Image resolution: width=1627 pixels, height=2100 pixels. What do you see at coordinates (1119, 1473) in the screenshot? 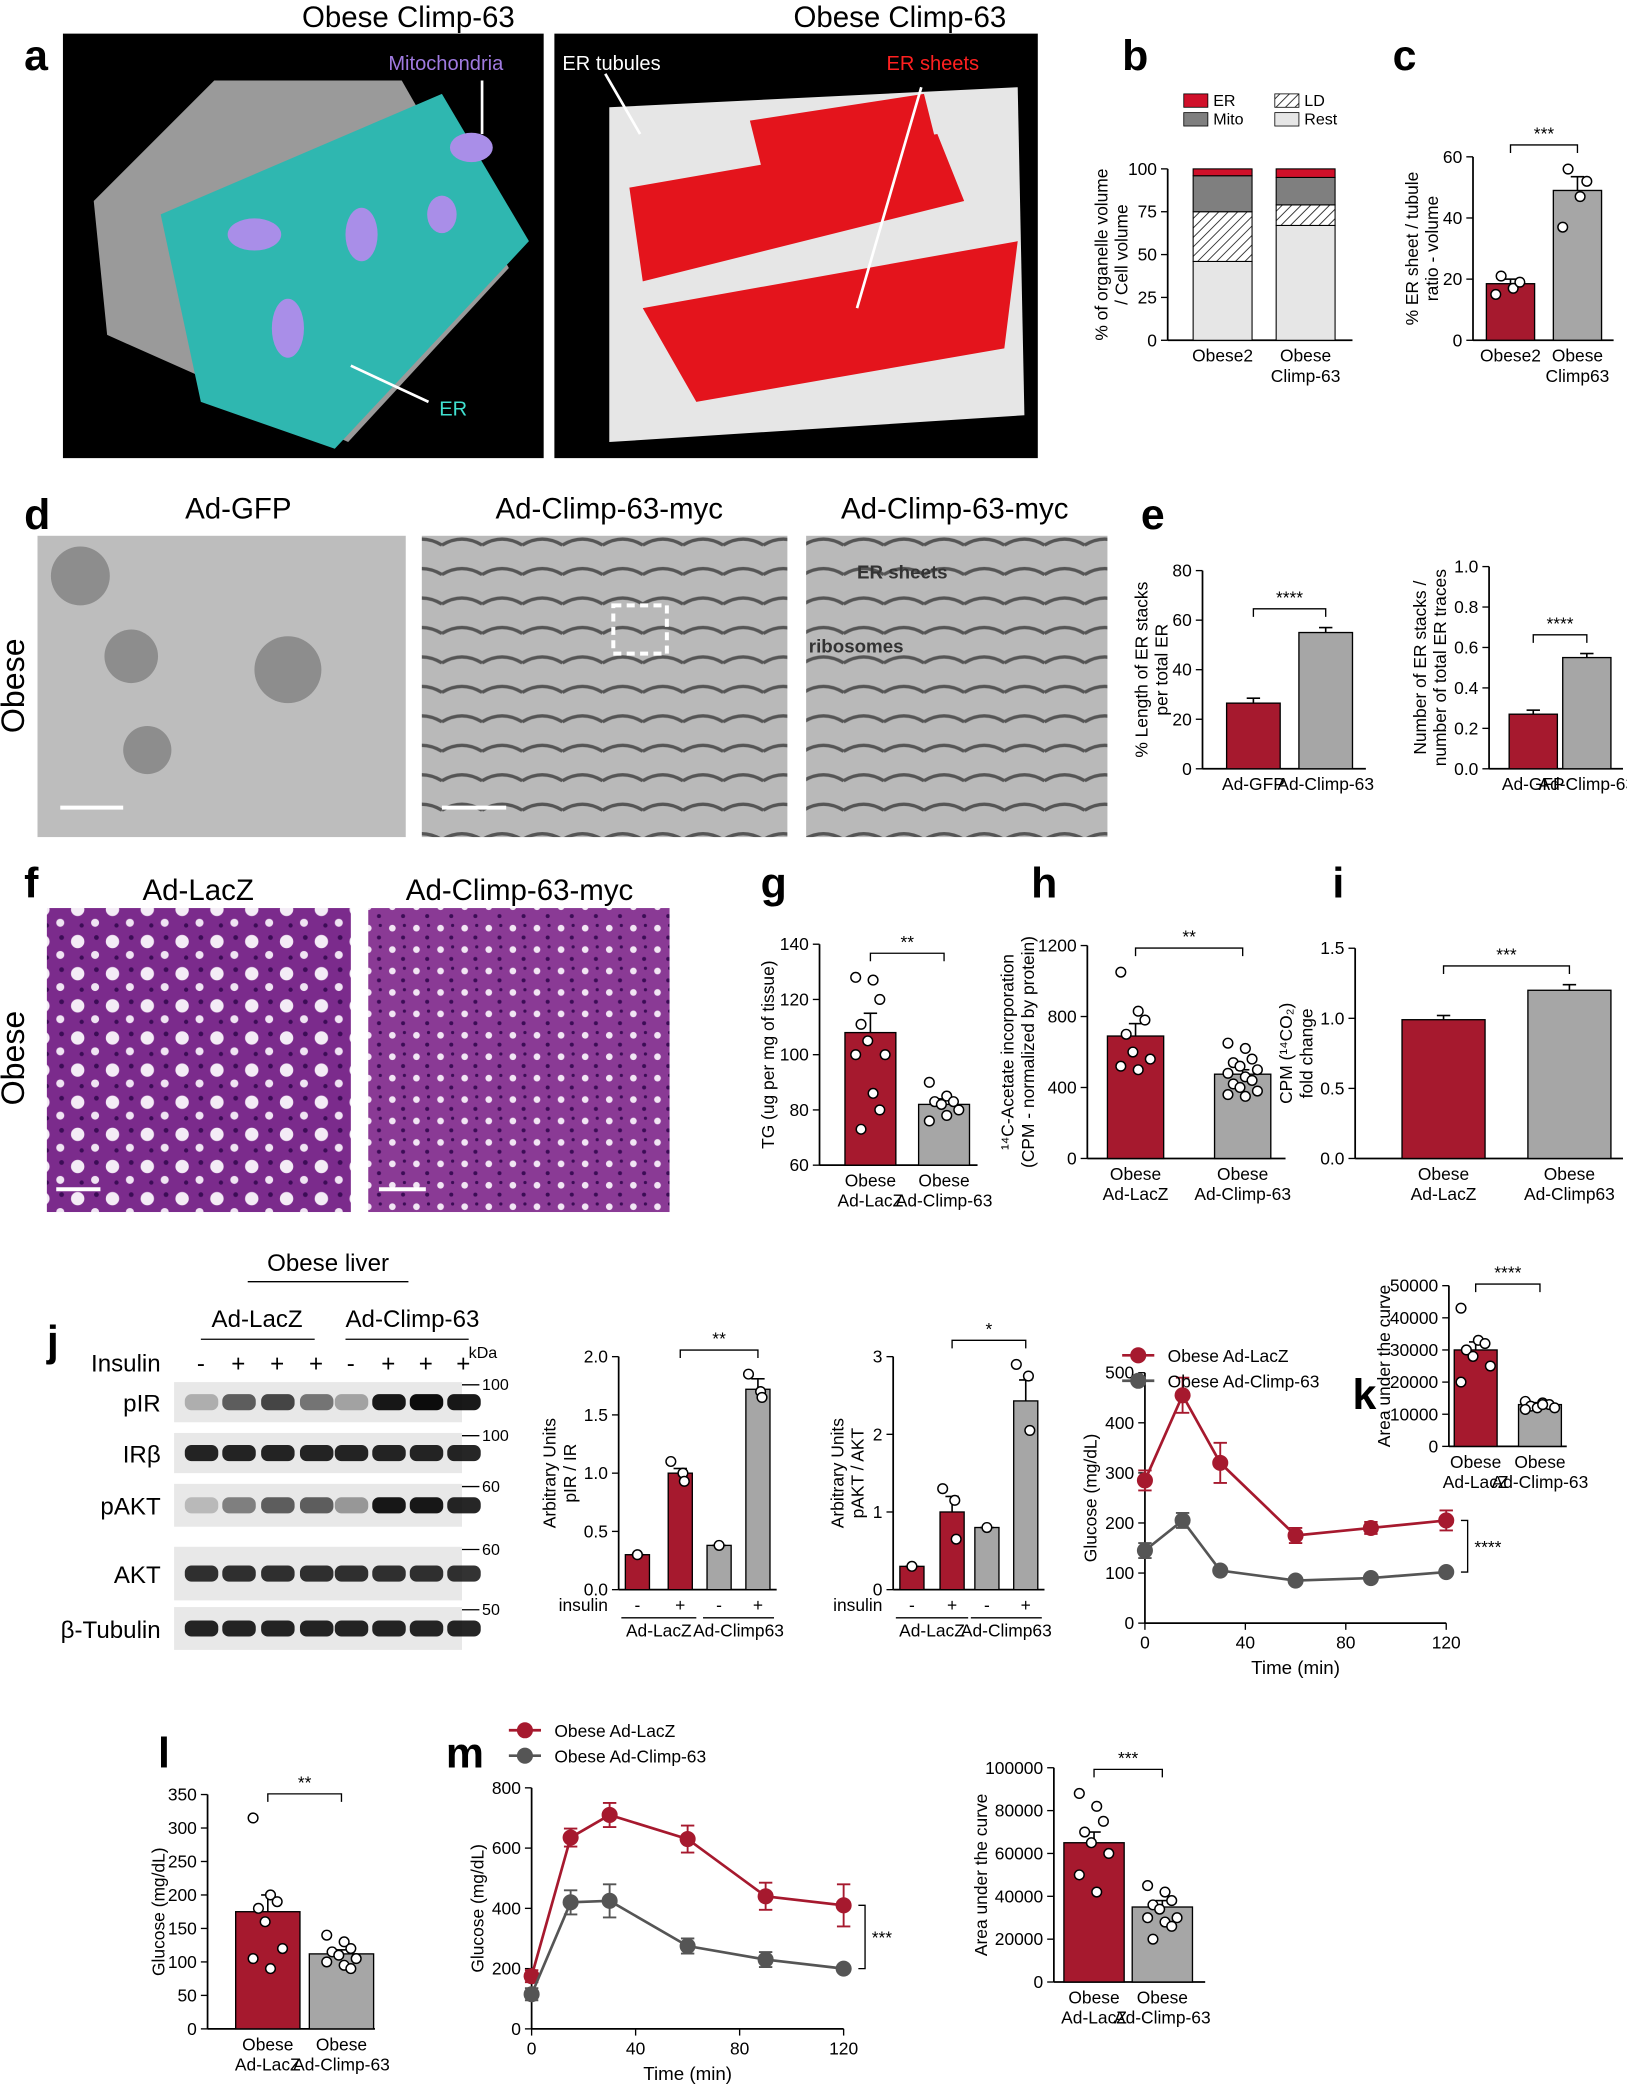
I see `y-tick-label: 300` at bounding box center [1119, 1473].